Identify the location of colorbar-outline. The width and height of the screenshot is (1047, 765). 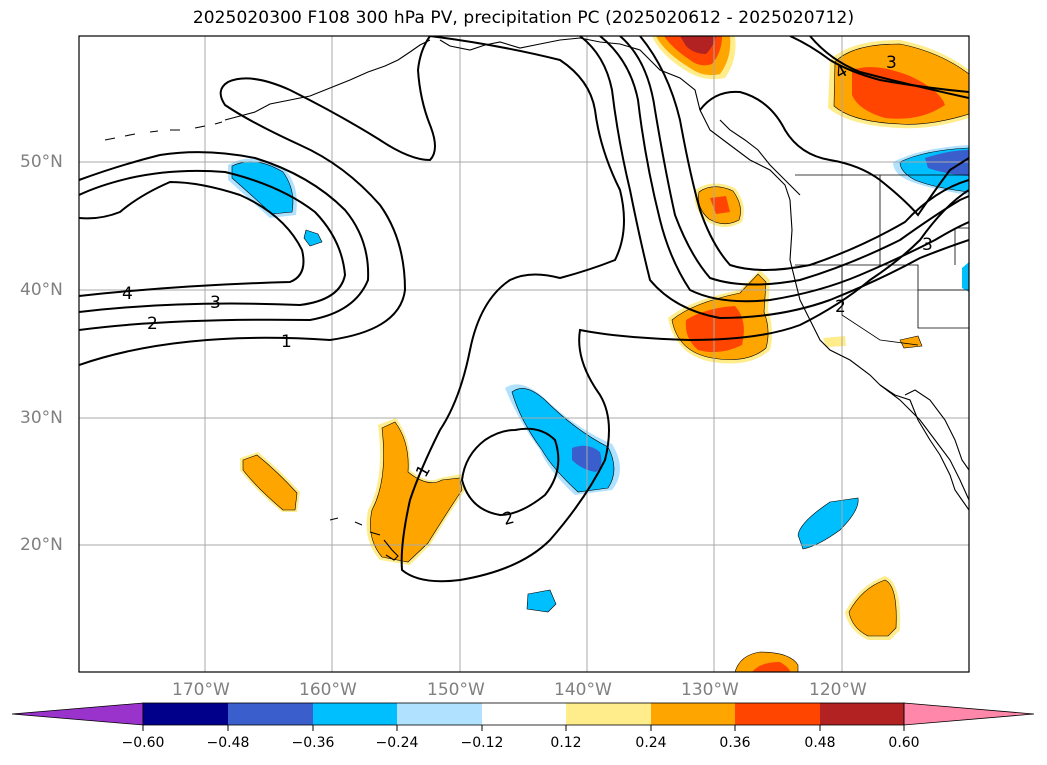
(523, 714).